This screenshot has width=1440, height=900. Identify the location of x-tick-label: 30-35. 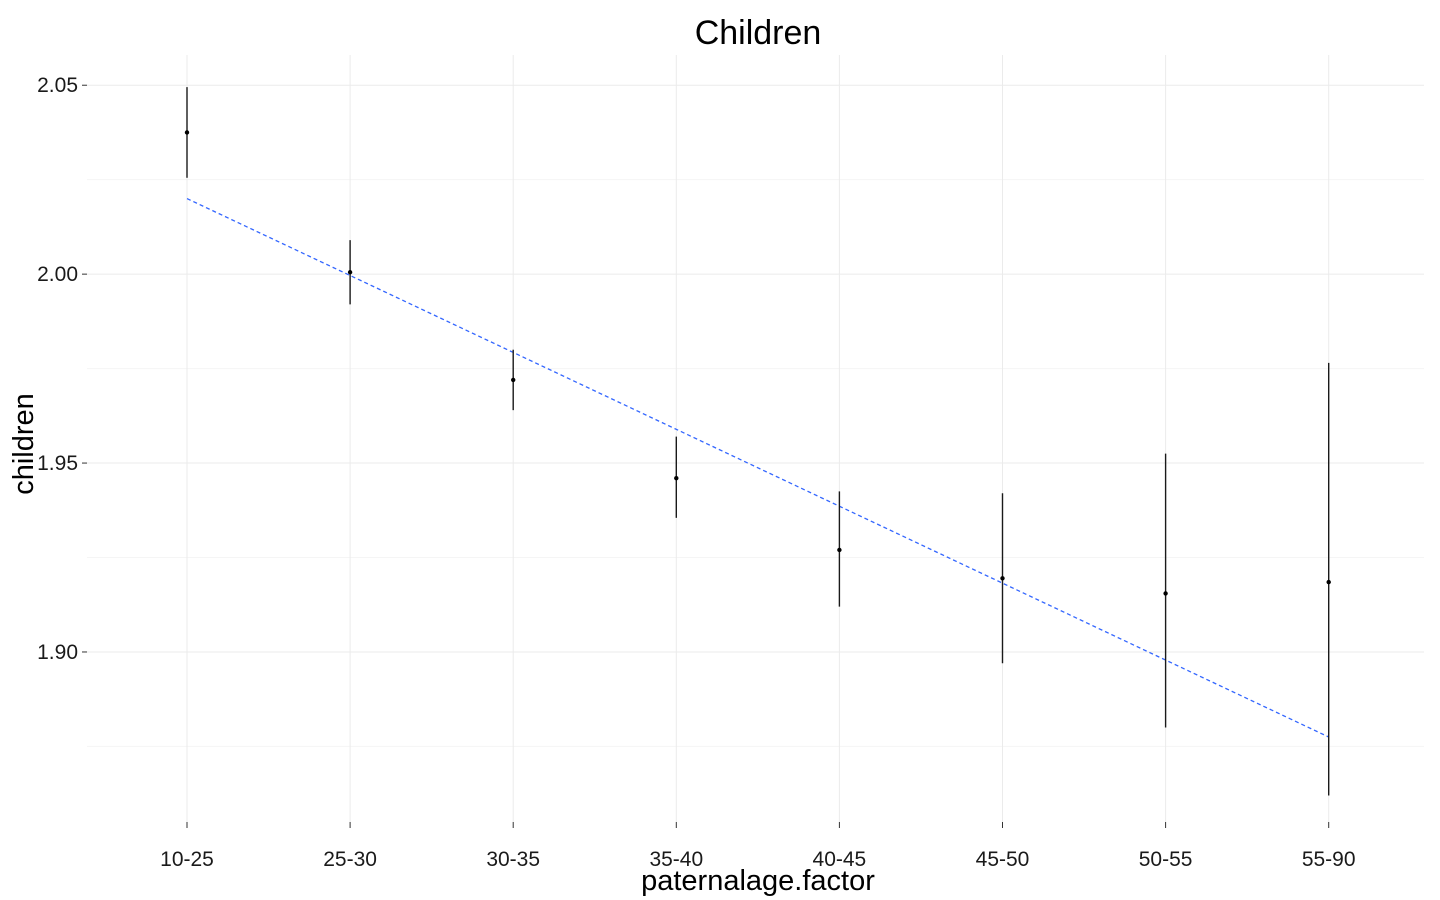
(513, 859).